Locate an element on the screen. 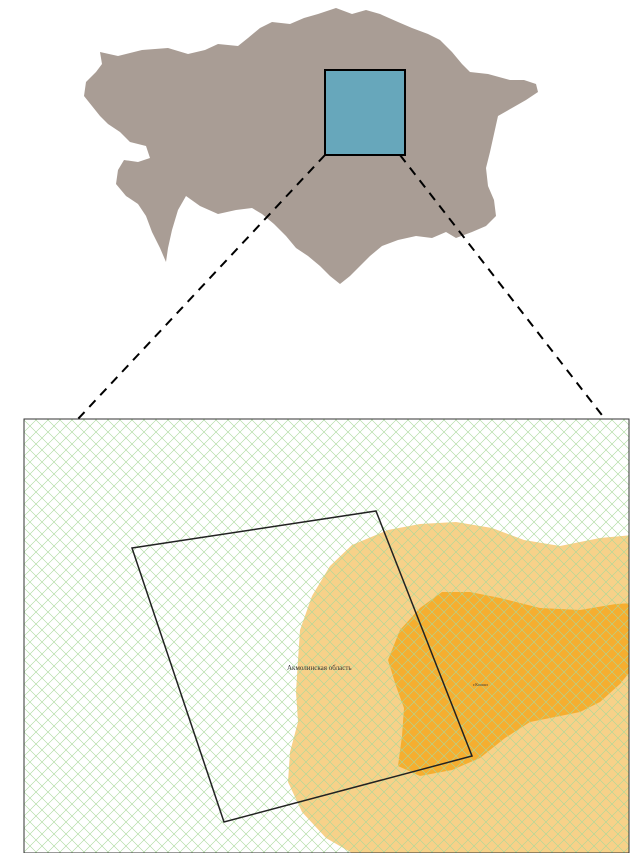  connector-right is located at coordinates (502, 287).